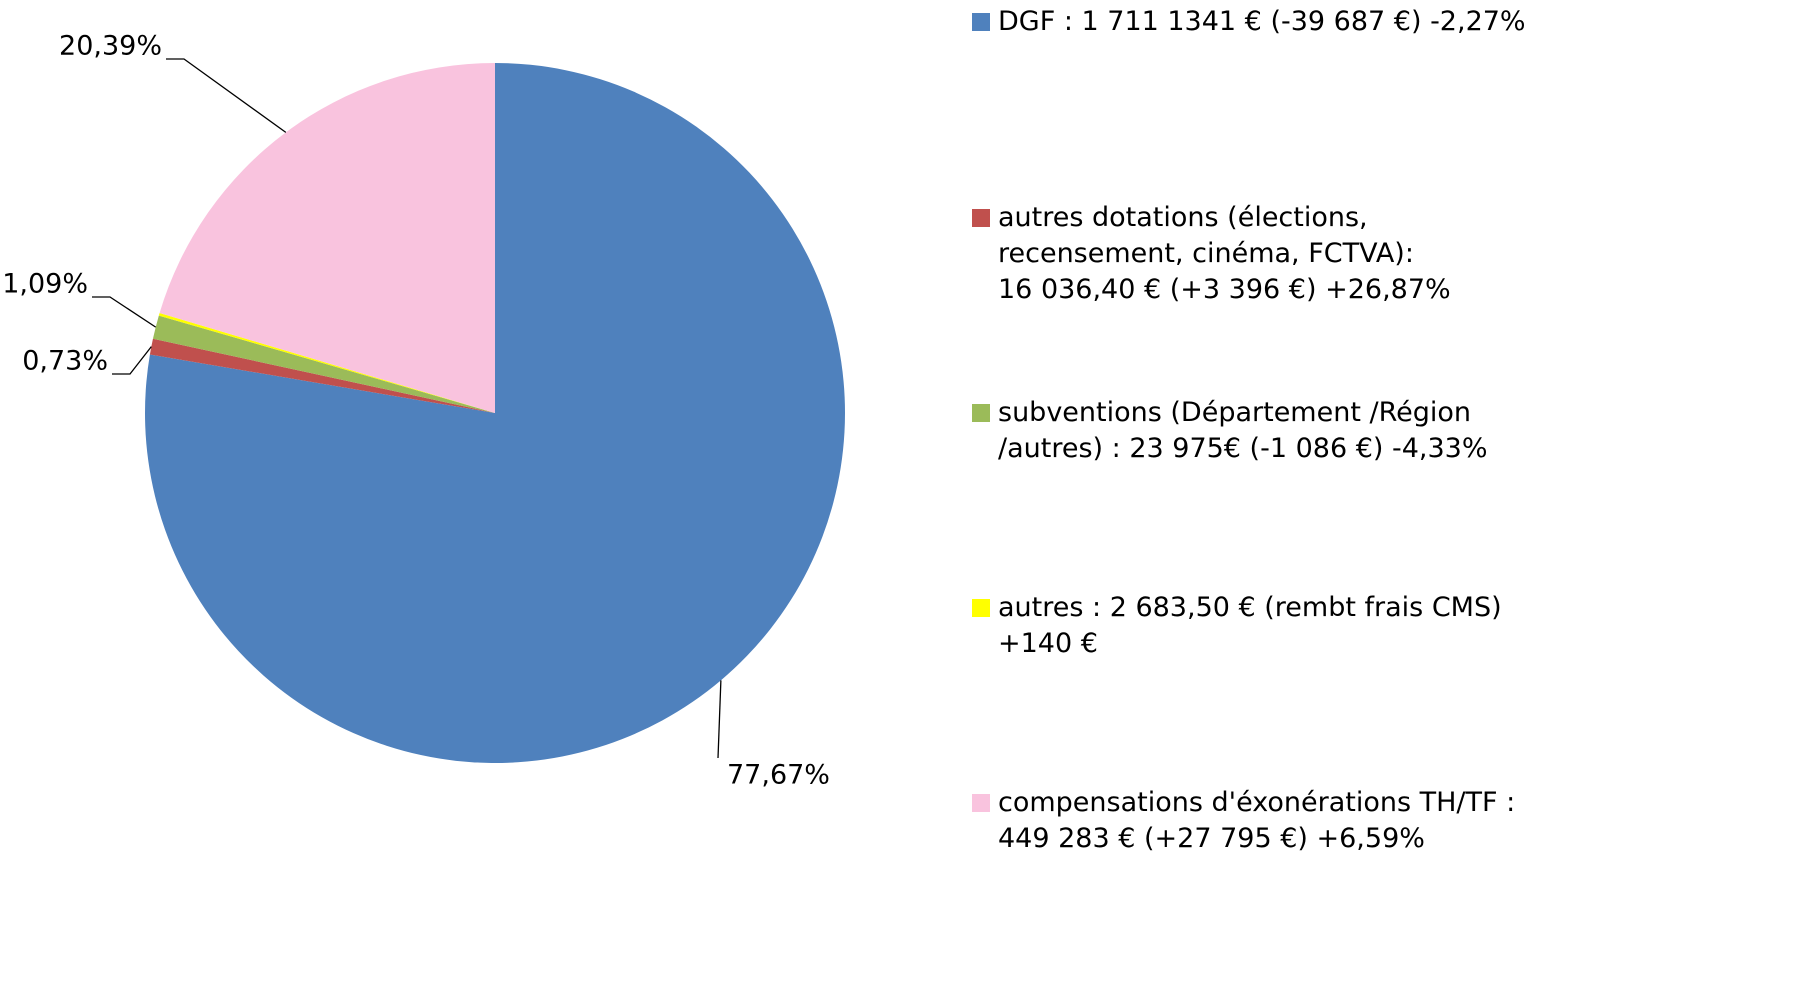  I want to click on legend-line: autres dotations (élections,, so click(1183, 217).